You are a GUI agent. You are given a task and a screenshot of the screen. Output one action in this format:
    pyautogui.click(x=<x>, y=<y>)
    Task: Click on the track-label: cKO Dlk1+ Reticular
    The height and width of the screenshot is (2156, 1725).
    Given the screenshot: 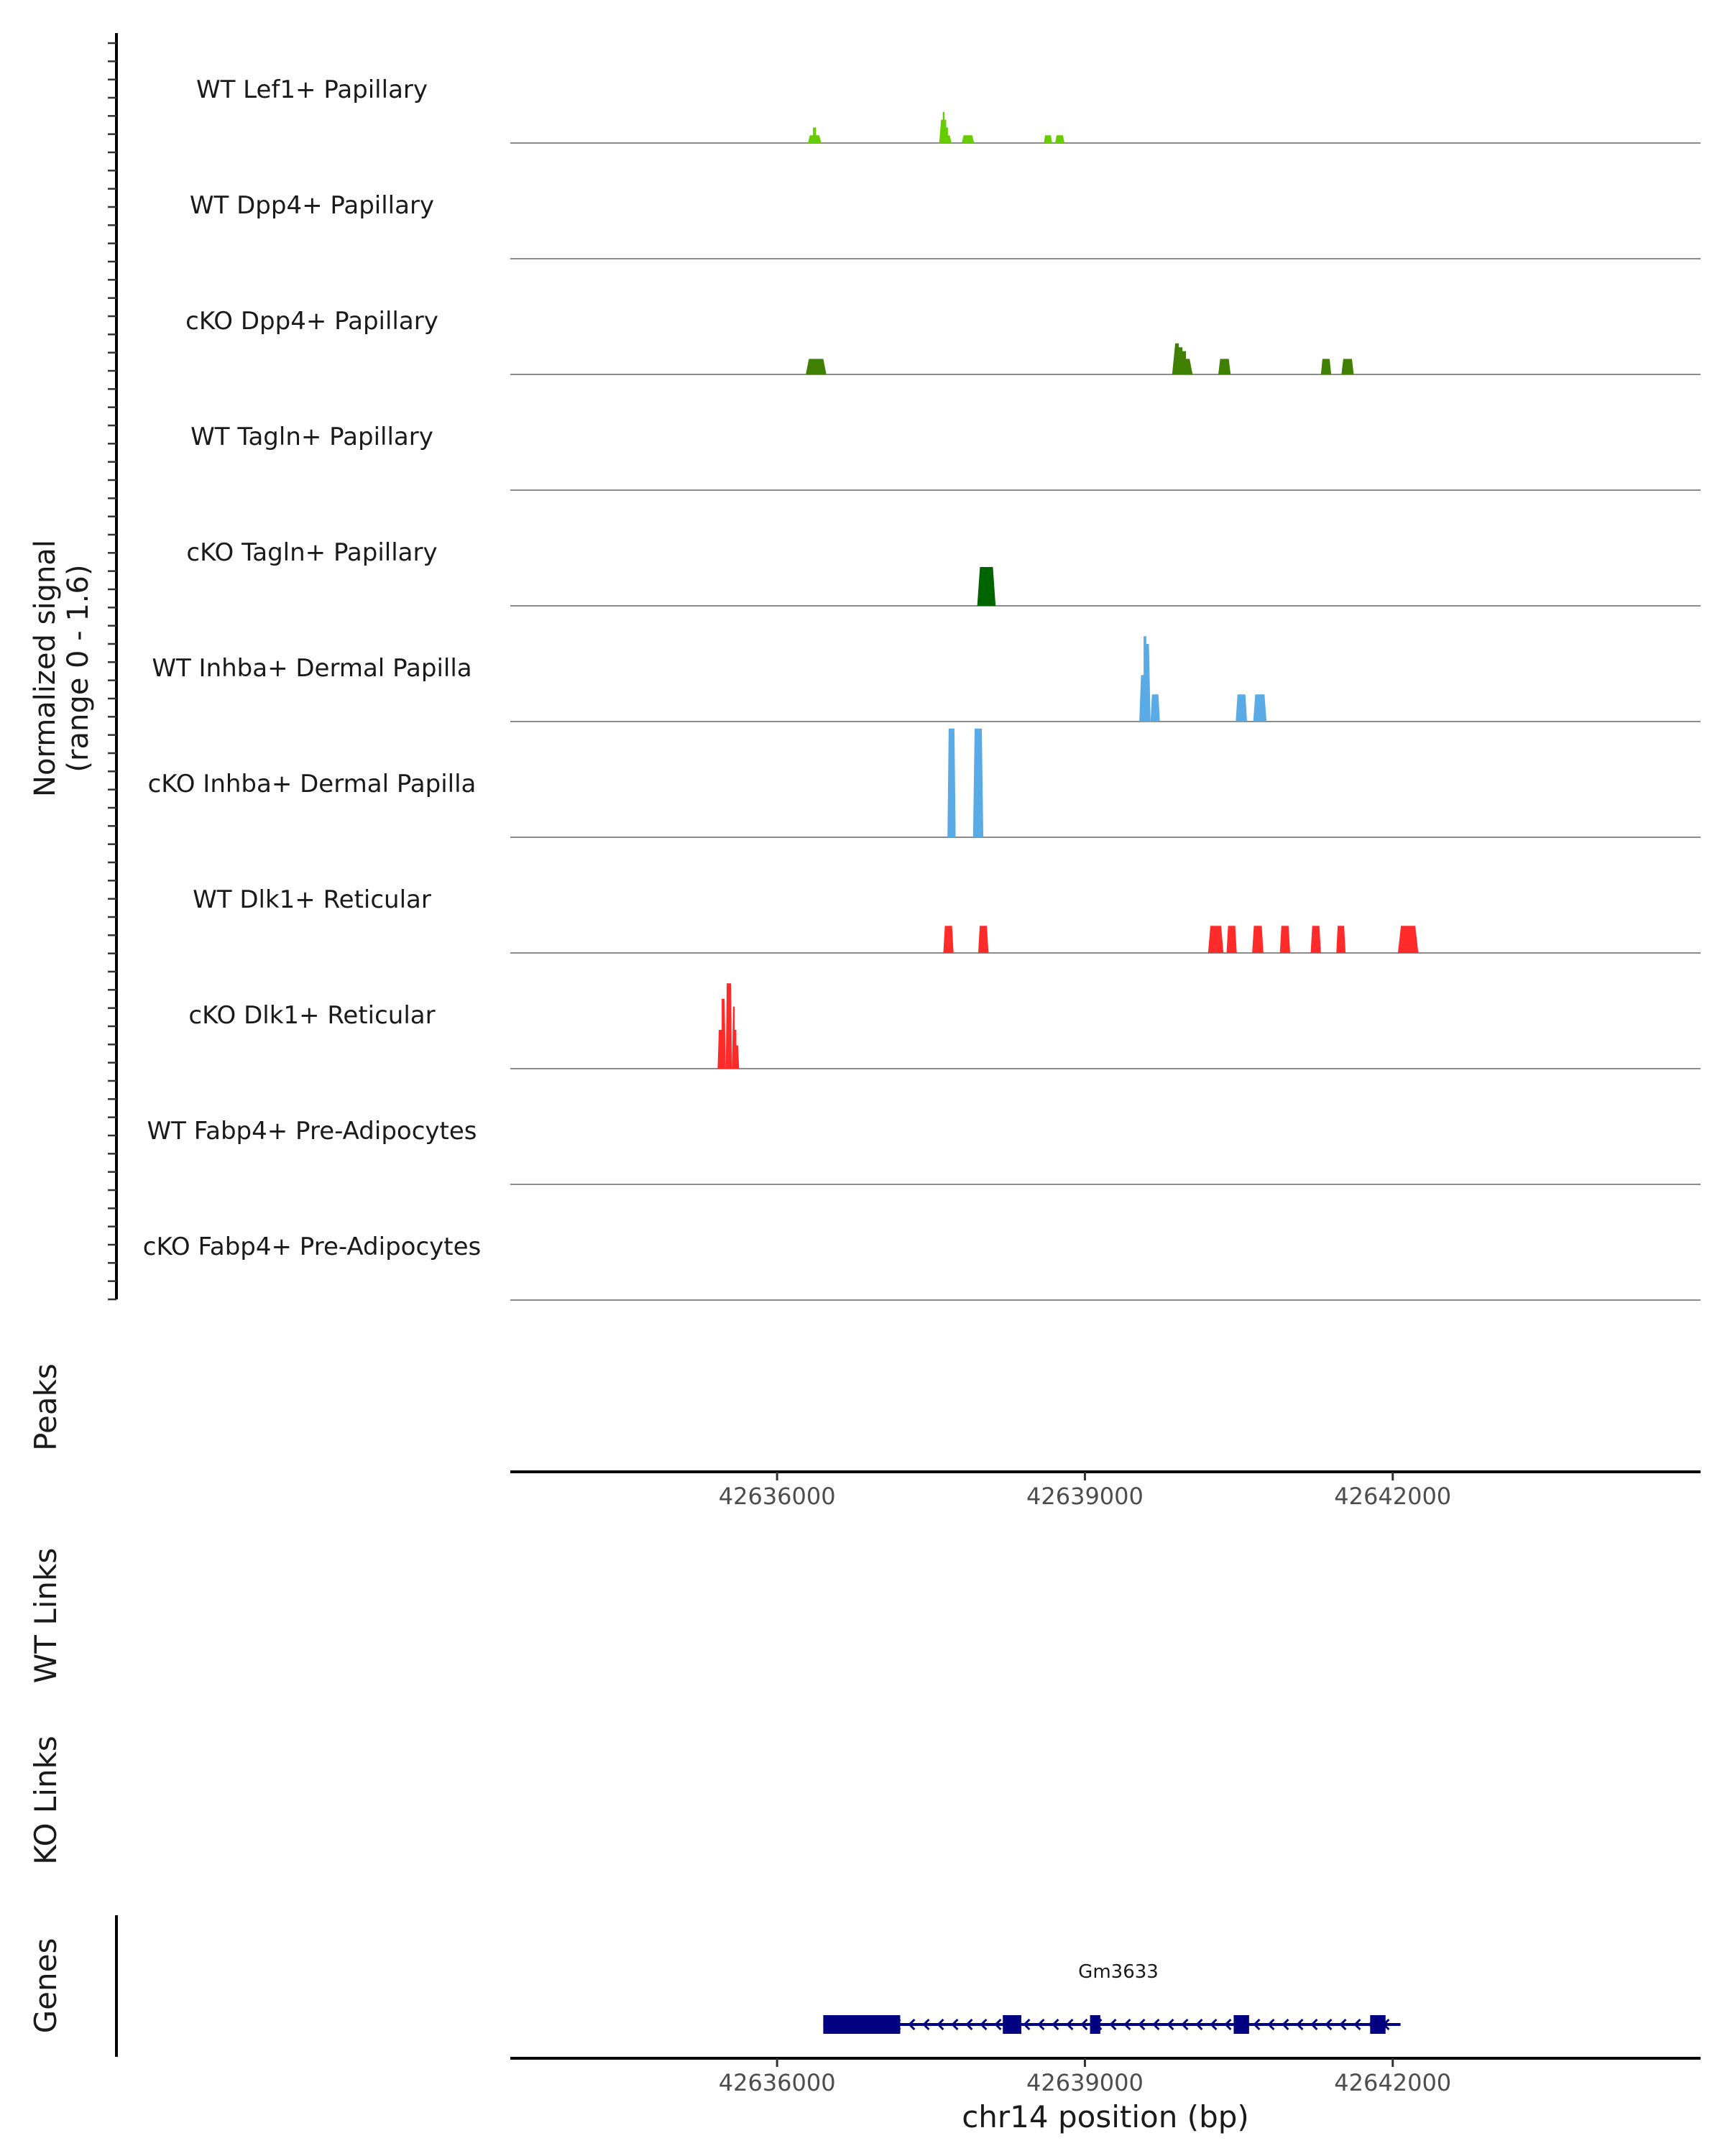 What is the action you would take?
    pyautogui.click(x=311, y=1015)
    